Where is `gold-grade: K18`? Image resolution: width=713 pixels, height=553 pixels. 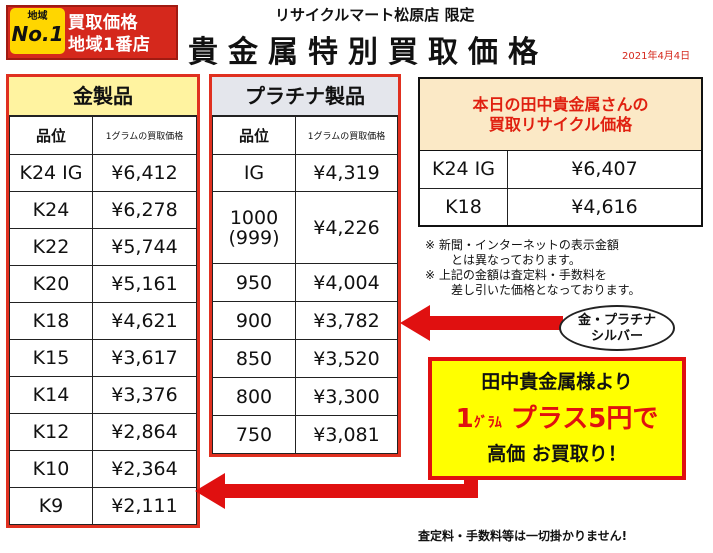 gold-grade: K18 is located at coordinates (51, 321).